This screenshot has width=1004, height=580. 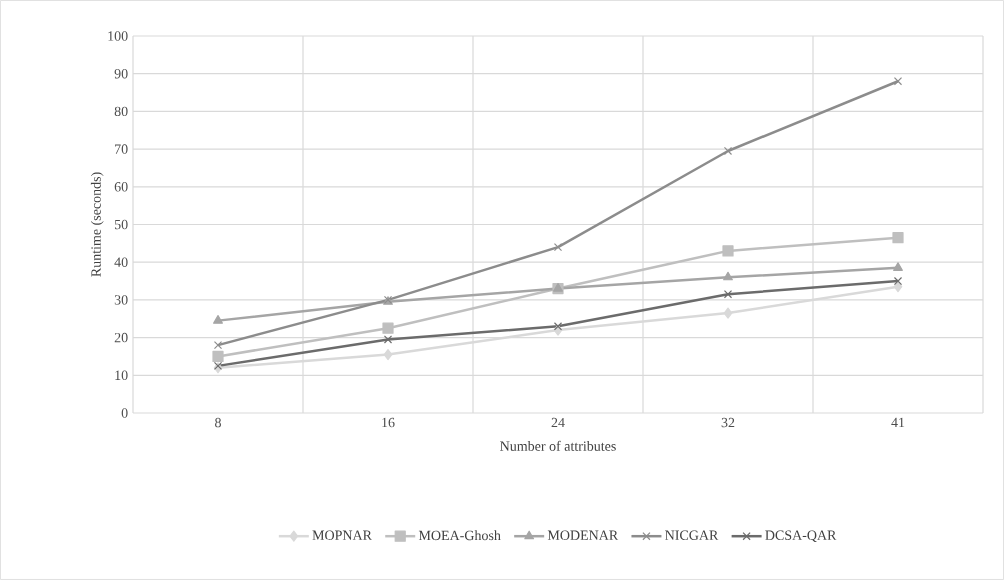 What do you see at coordinates (124, 413) in the screenshot?
I see `y-tick-label: 0` at bounding box center [124, 413].